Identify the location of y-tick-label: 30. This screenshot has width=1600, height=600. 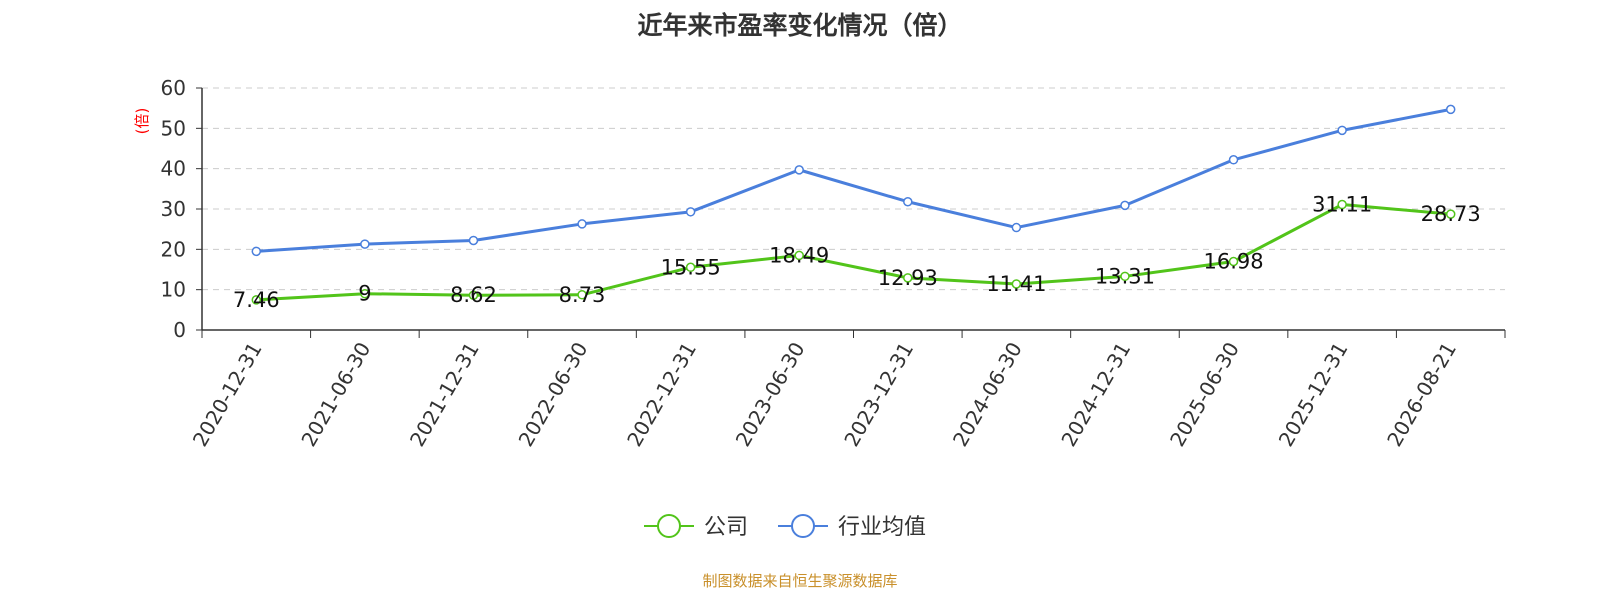
(173, 209).